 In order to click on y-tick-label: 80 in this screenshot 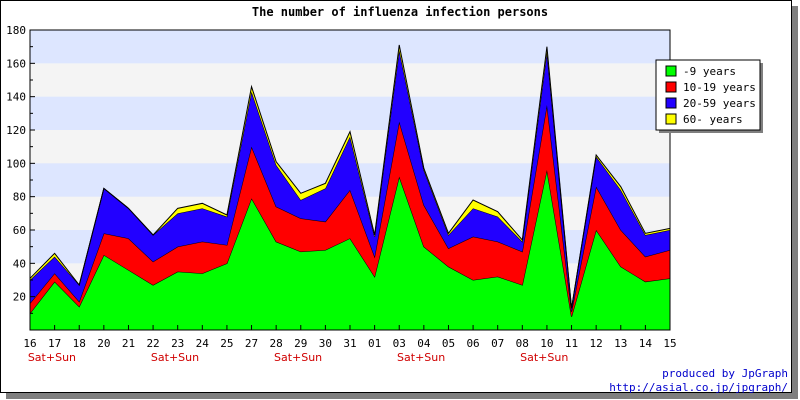, I will do `click(19, 197)`.